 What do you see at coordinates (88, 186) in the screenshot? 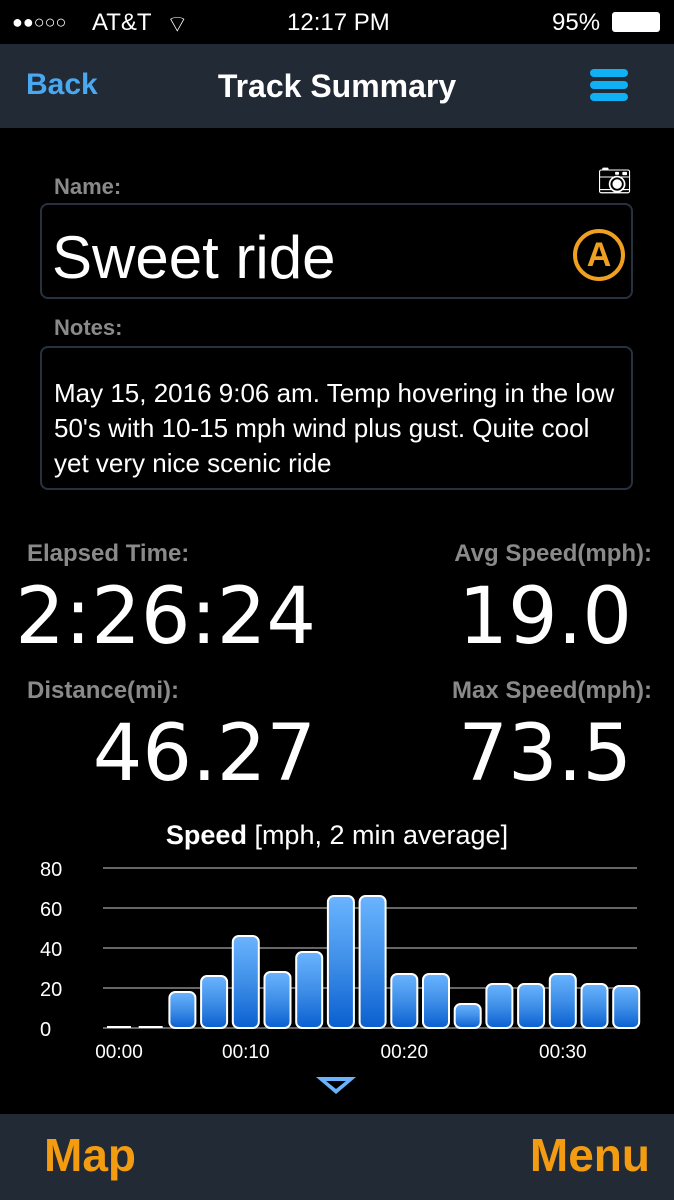
I see `name-label: Name:` at bounding box center [88, 186].